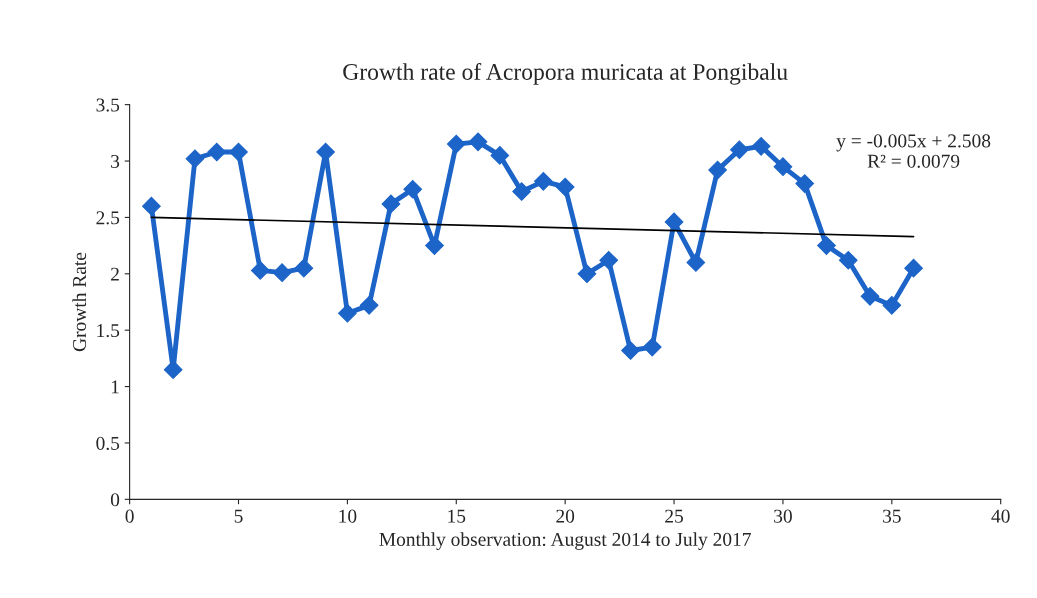  What do you see at coordinates (1000, 516) in the screenshot?
I see `x-tick-label: 40` at bounding box center [1000, 516].